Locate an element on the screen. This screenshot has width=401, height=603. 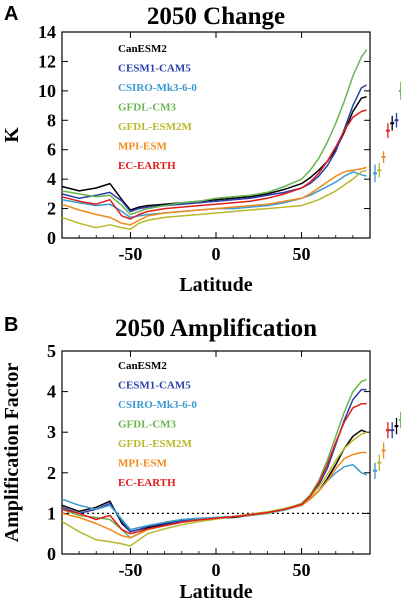
series-line-gfdl-esm2m is located at coordinates (214, 199).